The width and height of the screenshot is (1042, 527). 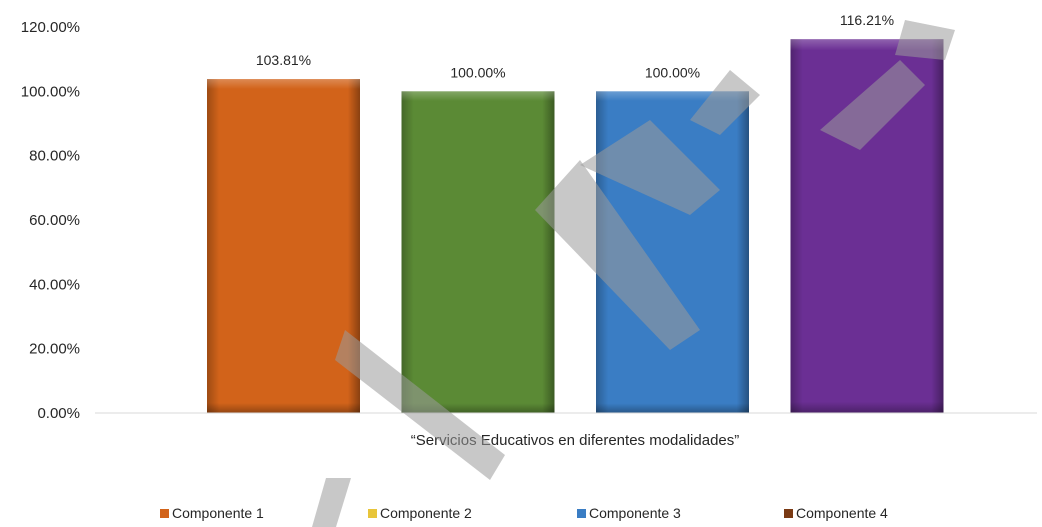 I want to click on bar-group: 103.81%, so click(x=283, y=233).